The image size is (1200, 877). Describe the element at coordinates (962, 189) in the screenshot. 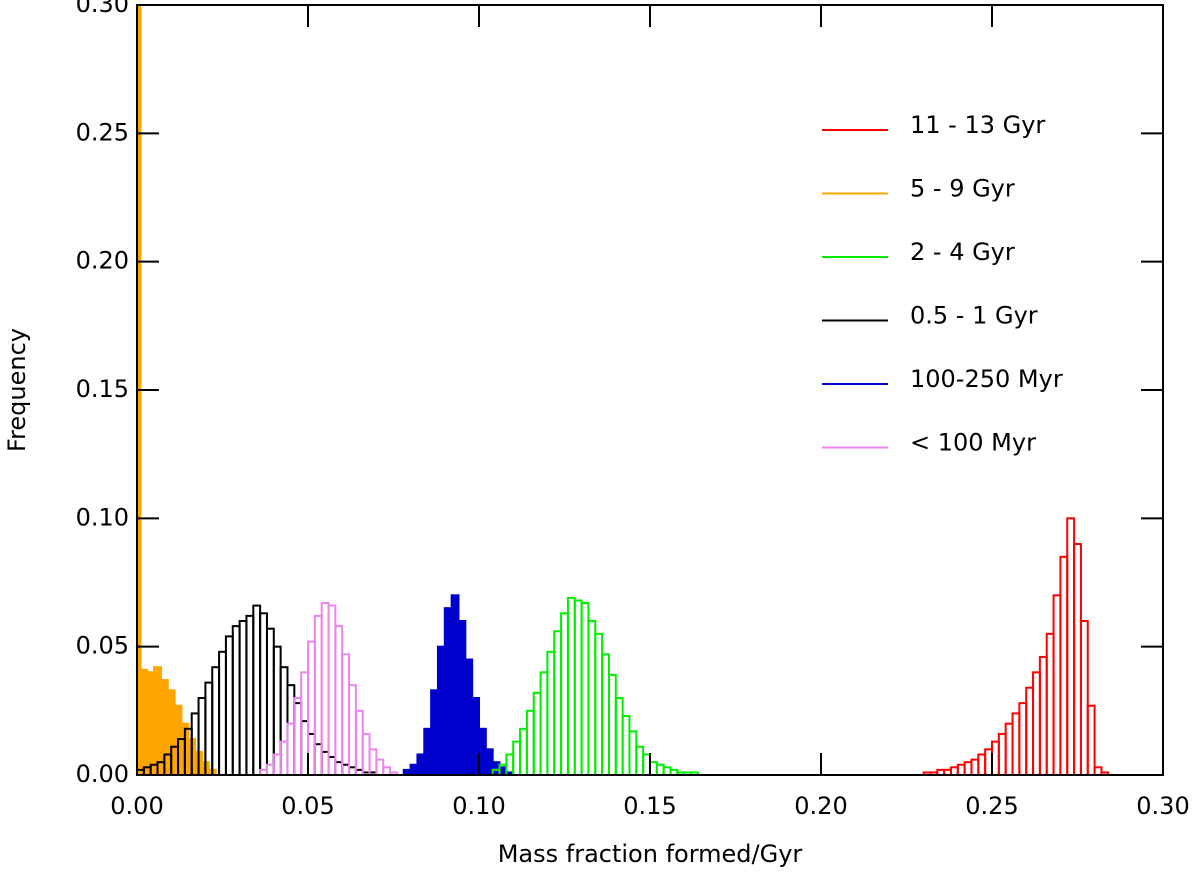

I see `legend-label: 5 - 9 Gyr` at that location.